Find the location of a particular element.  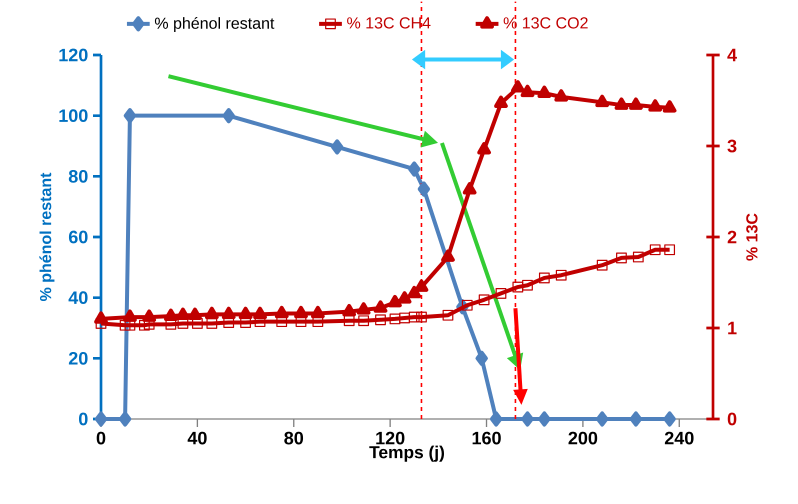

y2-tick-label: 3 is located at coordinates (731, 146).